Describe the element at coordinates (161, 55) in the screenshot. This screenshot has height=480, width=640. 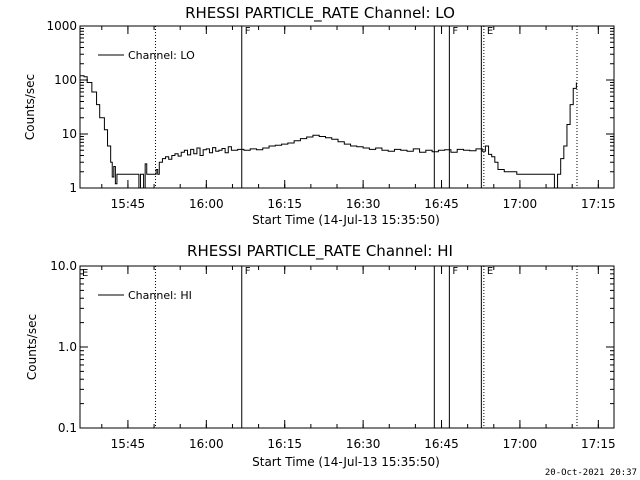
I see `legend-entry: Channel: LO` at that location.